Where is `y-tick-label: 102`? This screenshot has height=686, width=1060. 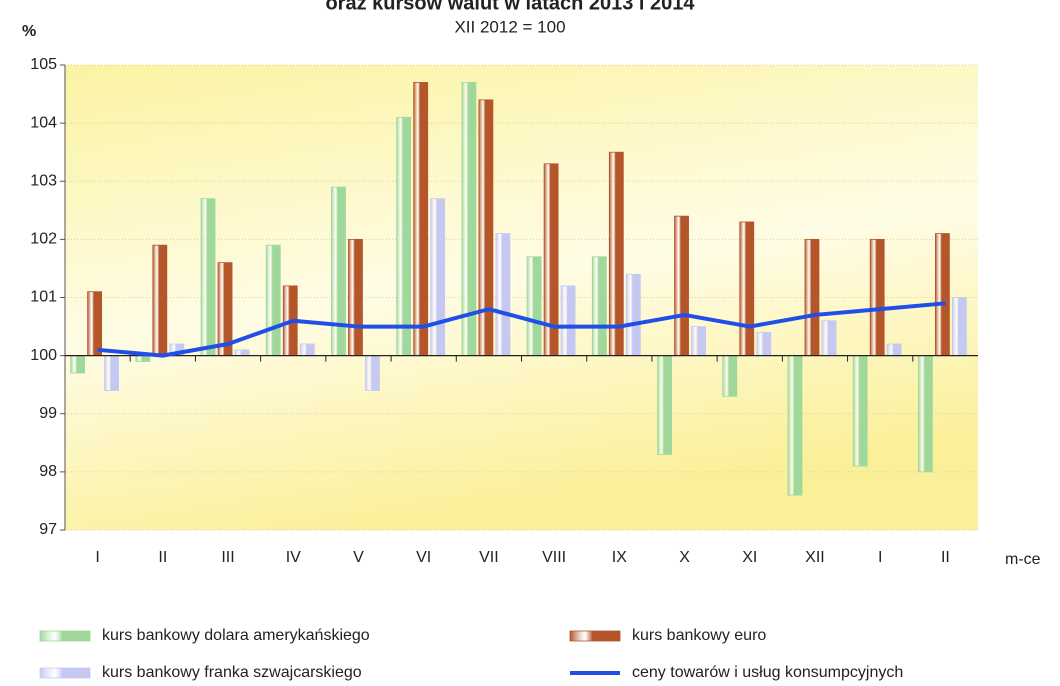
y-tick-label: 102 is located at coordinates (43, 239).